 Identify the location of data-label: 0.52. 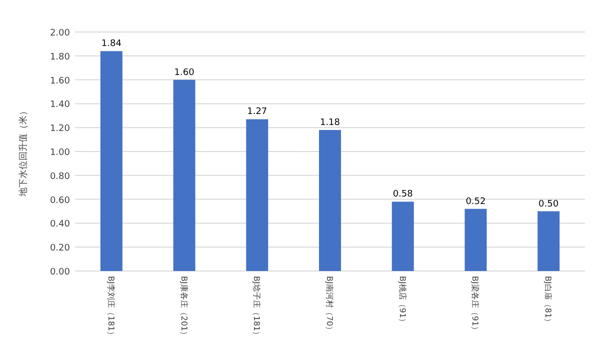
(476, 201).